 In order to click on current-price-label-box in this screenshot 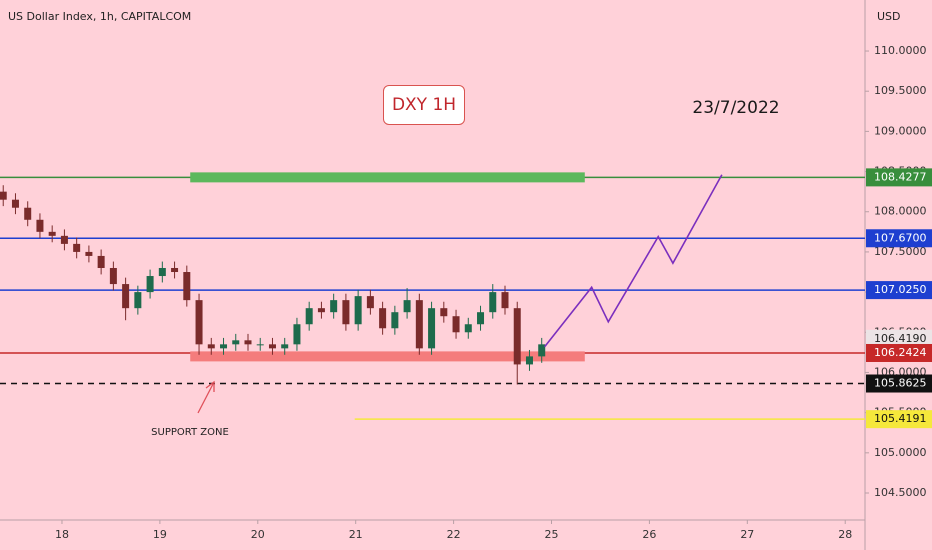, I will do `click(899, 338)`.